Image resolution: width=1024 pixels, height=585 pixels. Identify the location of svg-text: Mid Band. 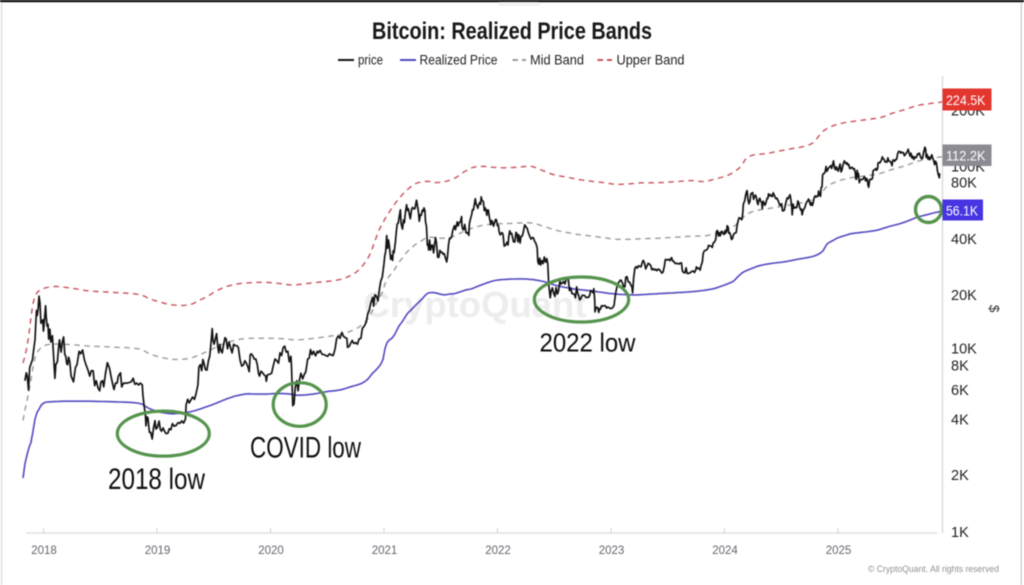
(557, 60).